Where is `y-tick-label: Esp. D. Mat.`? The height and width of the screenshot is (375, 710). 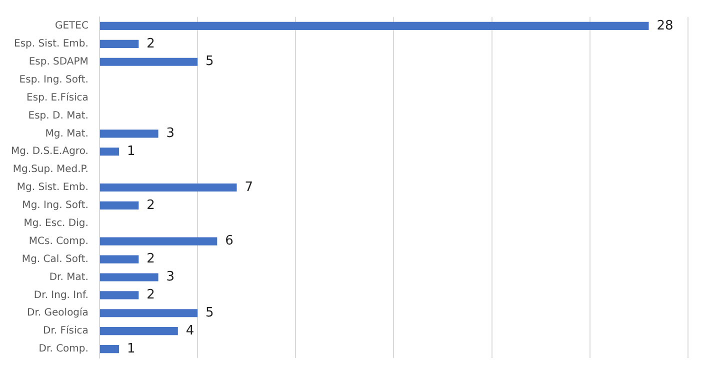 y-tick-label: Esp. D. Mat. is located at coordinates (58, 116).